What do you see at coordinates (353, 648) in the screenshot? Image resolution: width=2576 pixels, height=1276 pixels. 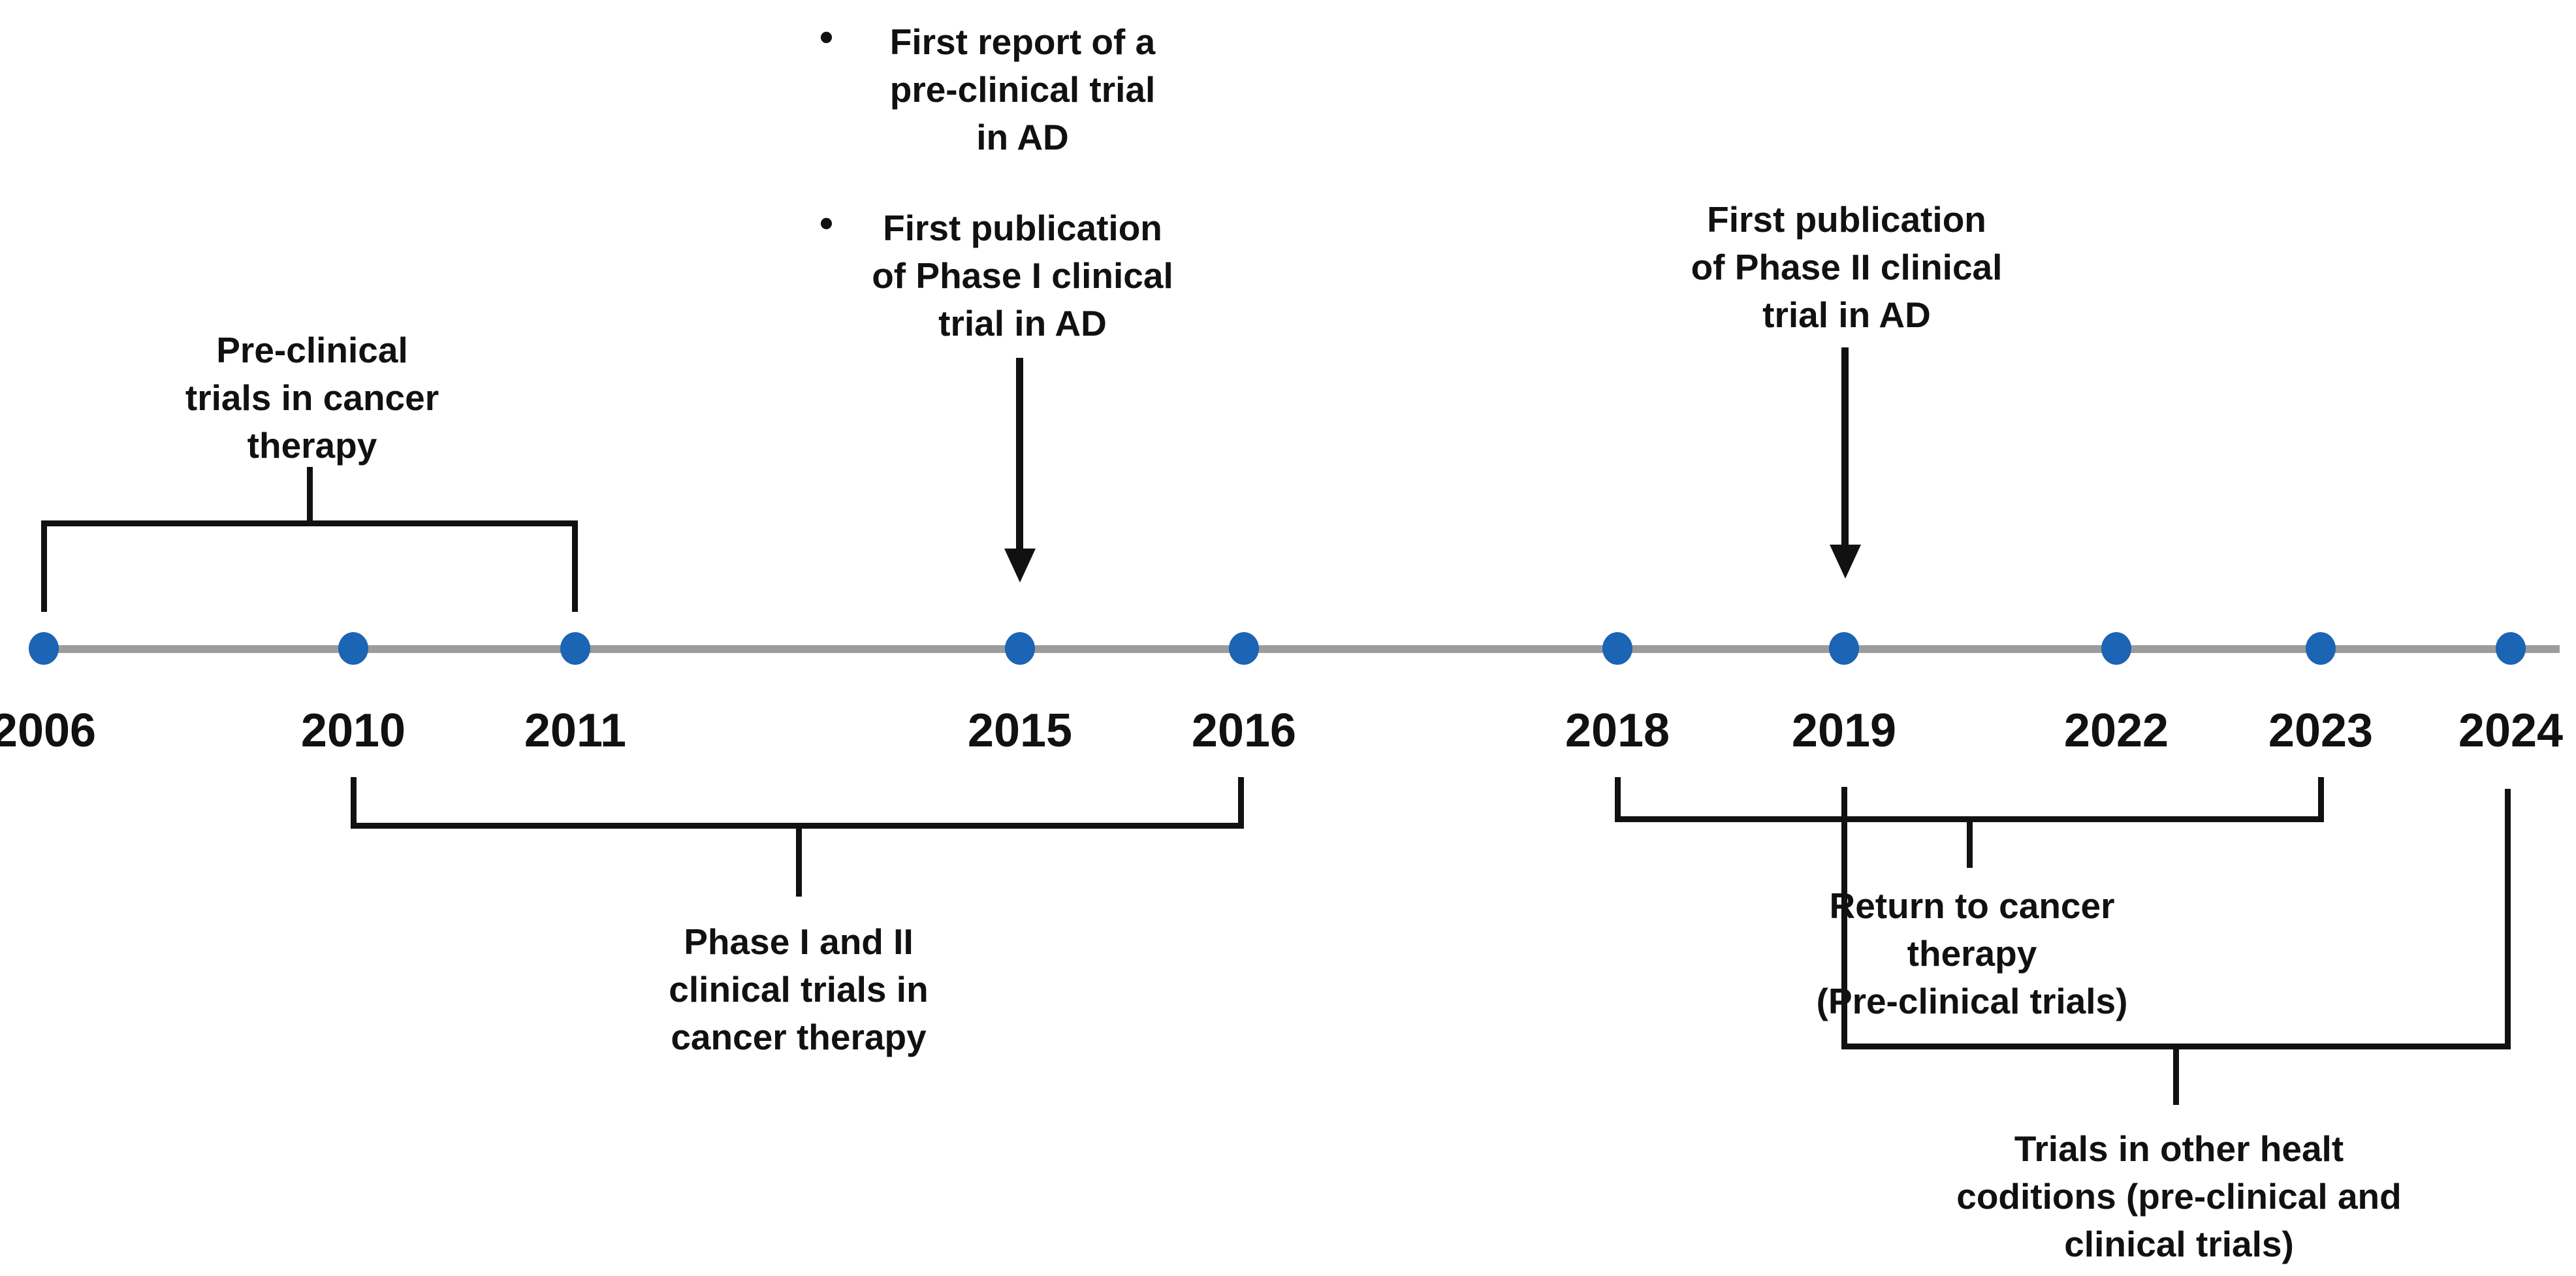 I see `timeline-dot-2010` at bounding box center [353, 648].